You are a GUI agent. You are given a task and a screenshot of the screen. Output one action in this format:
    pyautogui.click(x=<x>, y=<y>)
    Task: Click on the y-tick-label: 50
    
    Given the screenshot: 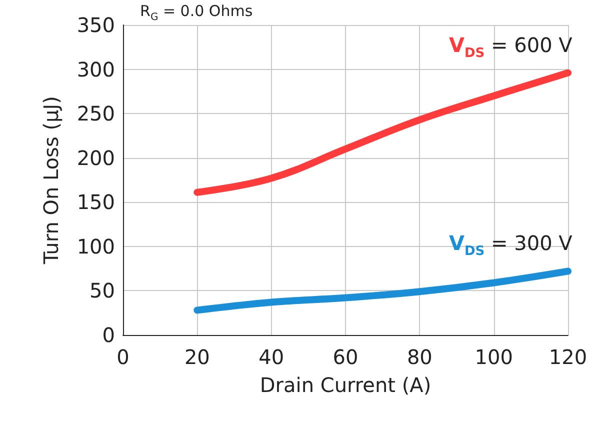 What is the action you would take?
    pyautogui.click(x=102, y=290)
    